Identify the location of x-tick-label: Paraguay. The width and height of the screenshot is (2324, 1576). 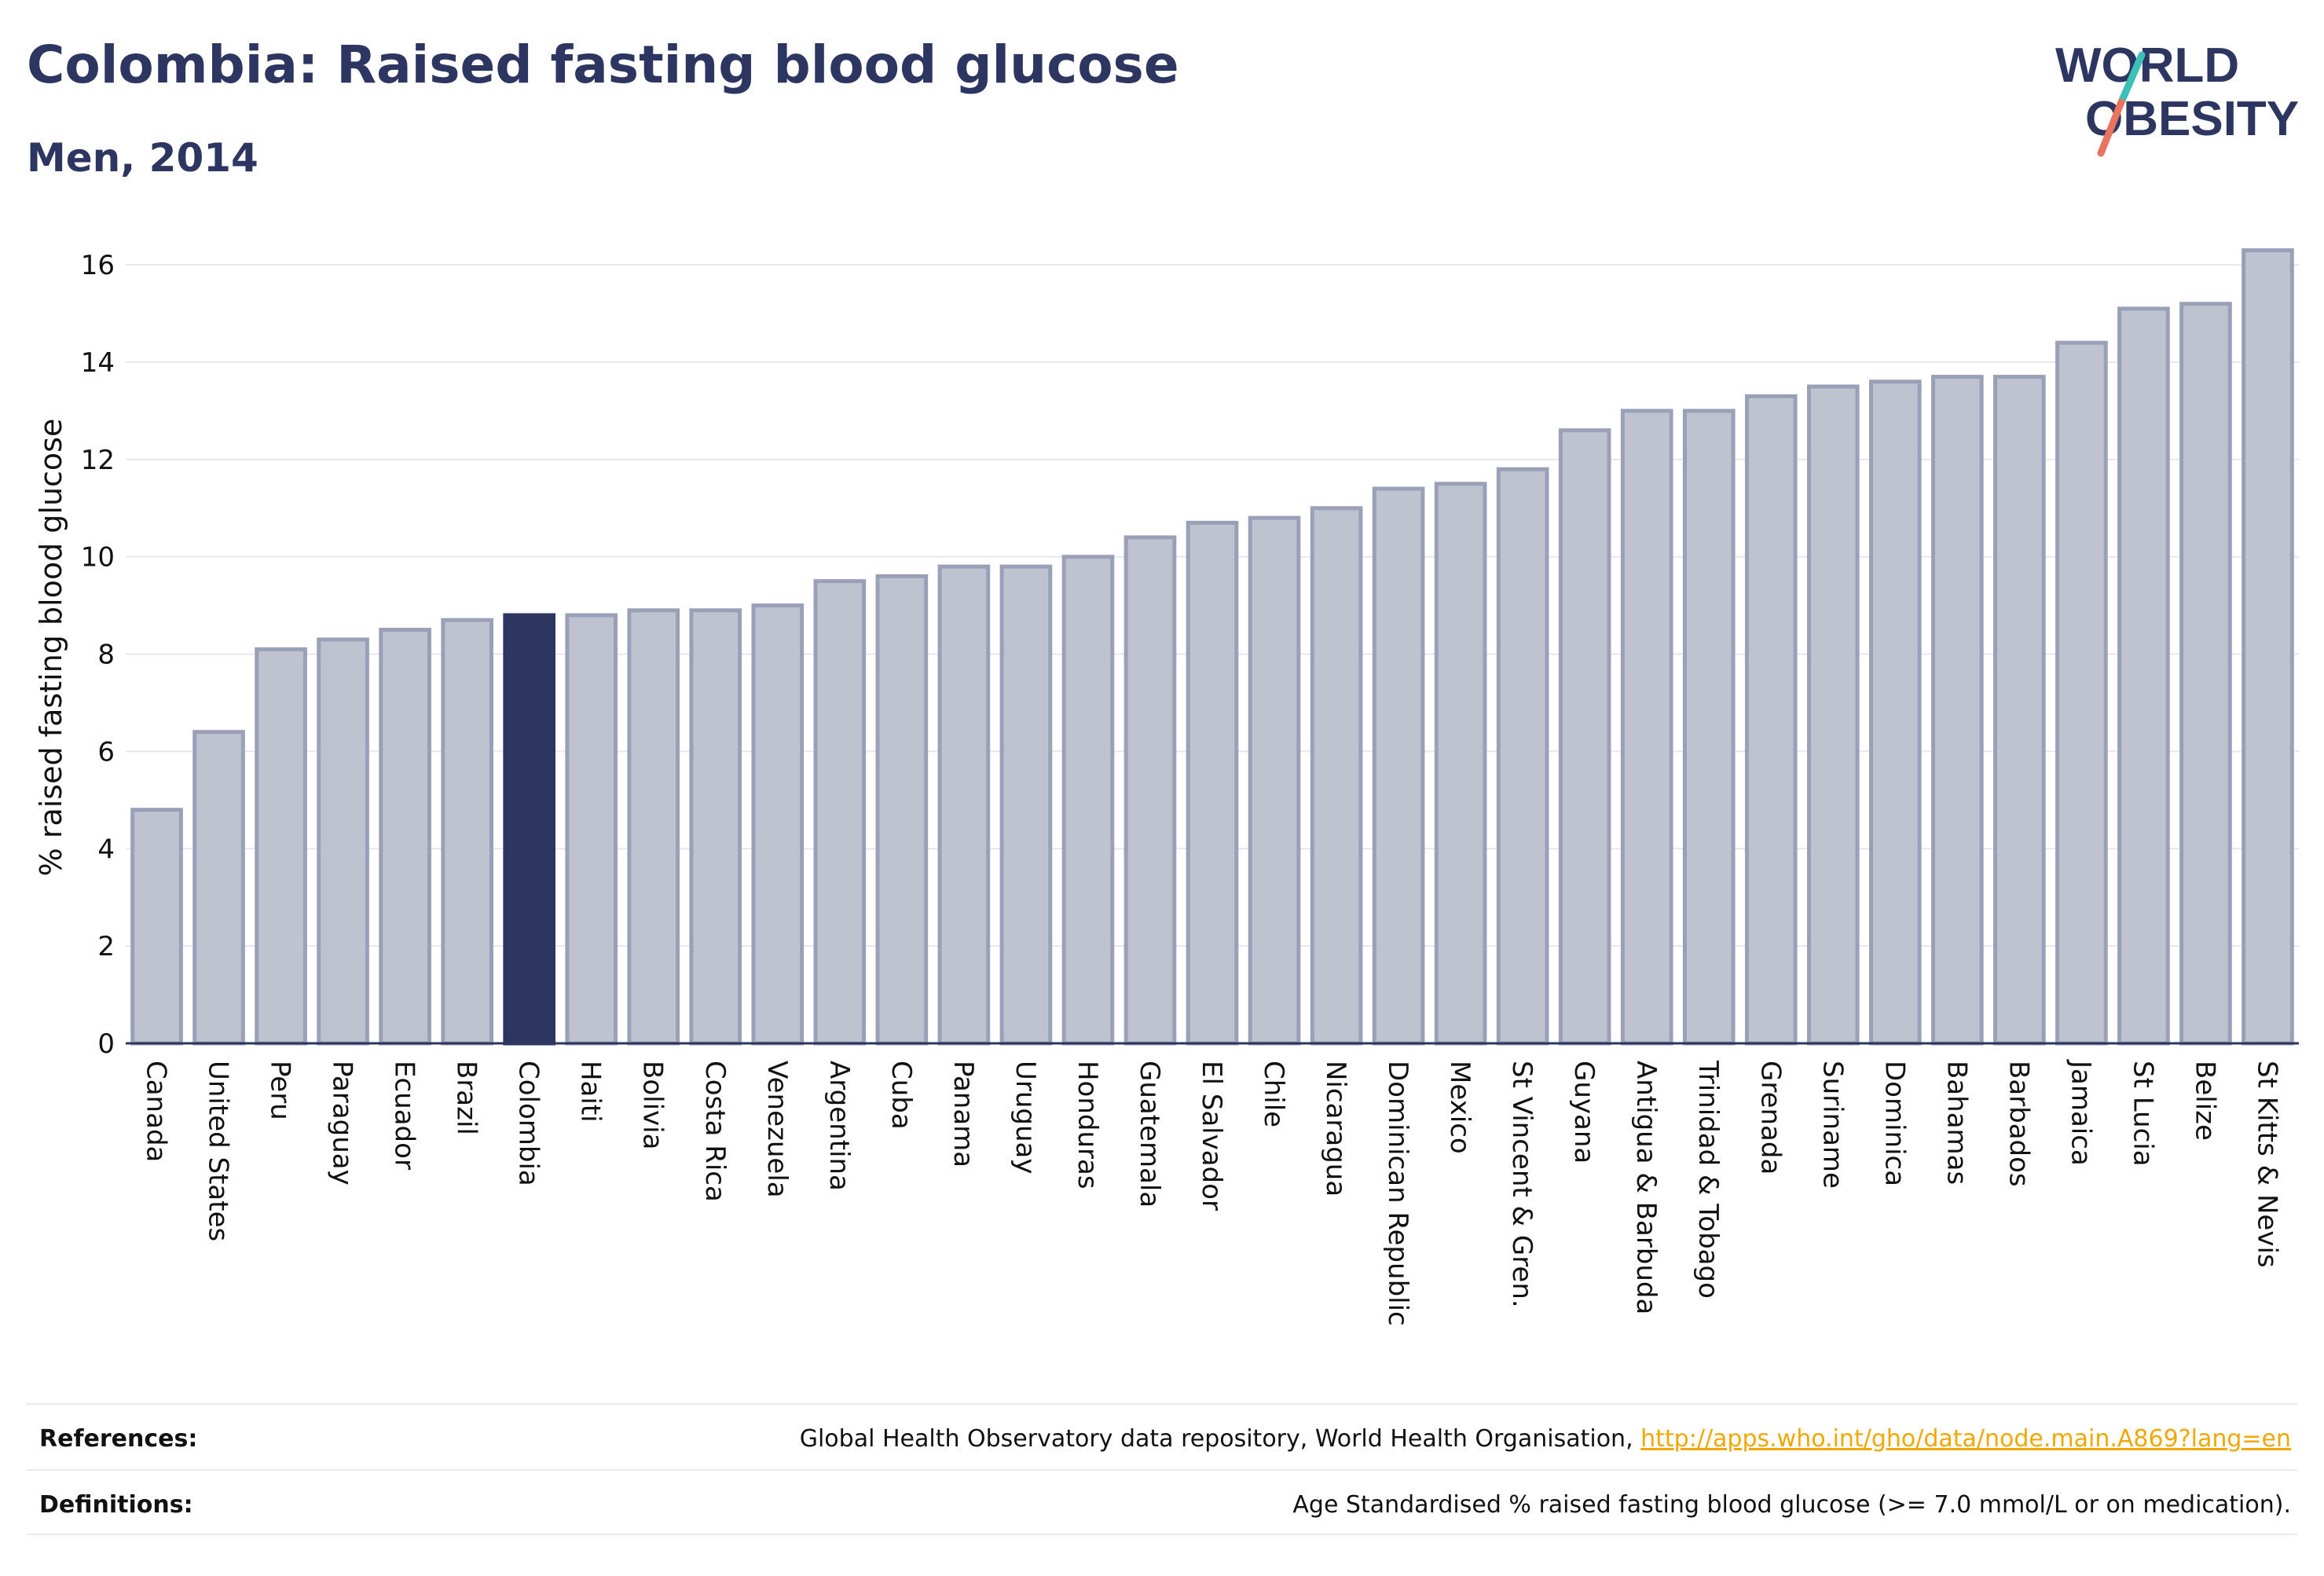
(342, 1123).